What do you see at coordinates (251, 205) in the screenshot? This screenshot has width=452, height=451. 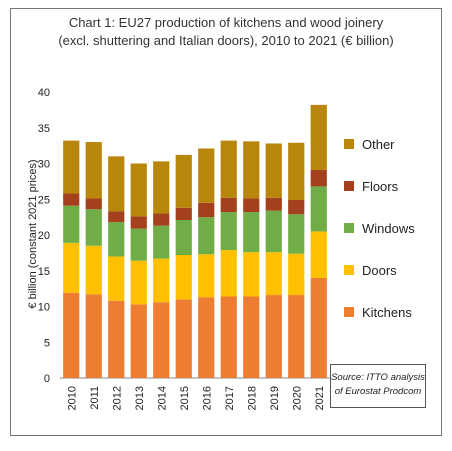 I see `bar-segment-floors-2018` at bounding box center [251, 205].